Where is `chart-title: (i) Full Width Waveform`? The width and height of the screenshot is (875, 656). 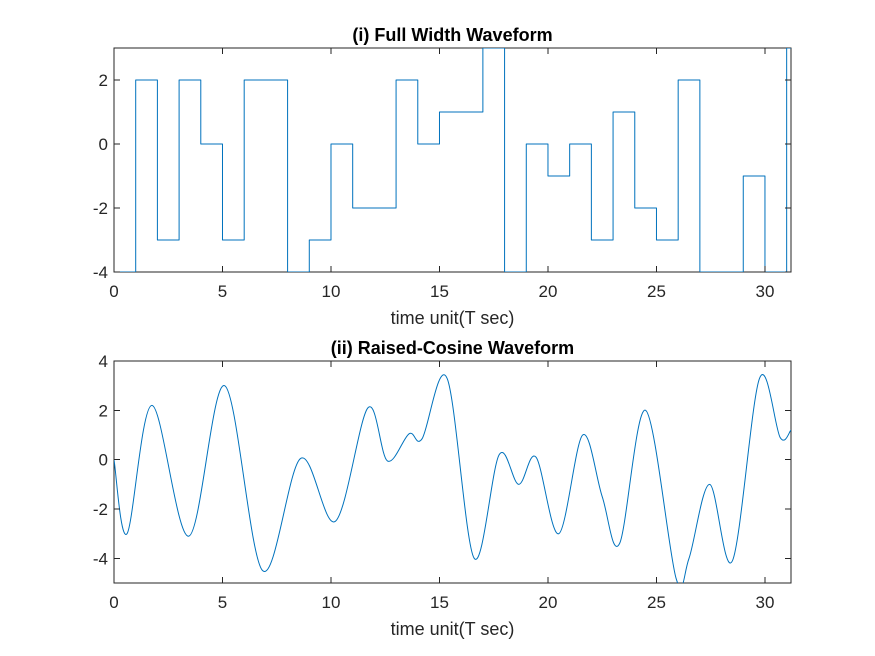 chart-title: (i) Full Width Waveform is located at coordinates (452, 35).